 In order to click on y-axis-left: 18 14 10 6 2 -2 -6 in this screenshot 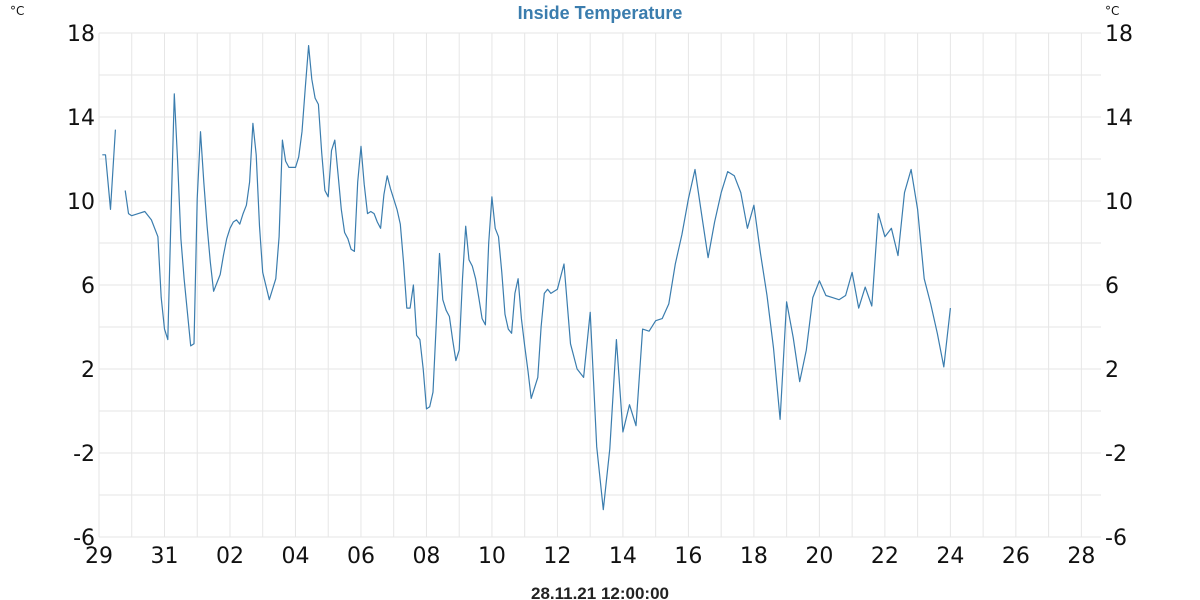, I will do `click(81, 286)`.